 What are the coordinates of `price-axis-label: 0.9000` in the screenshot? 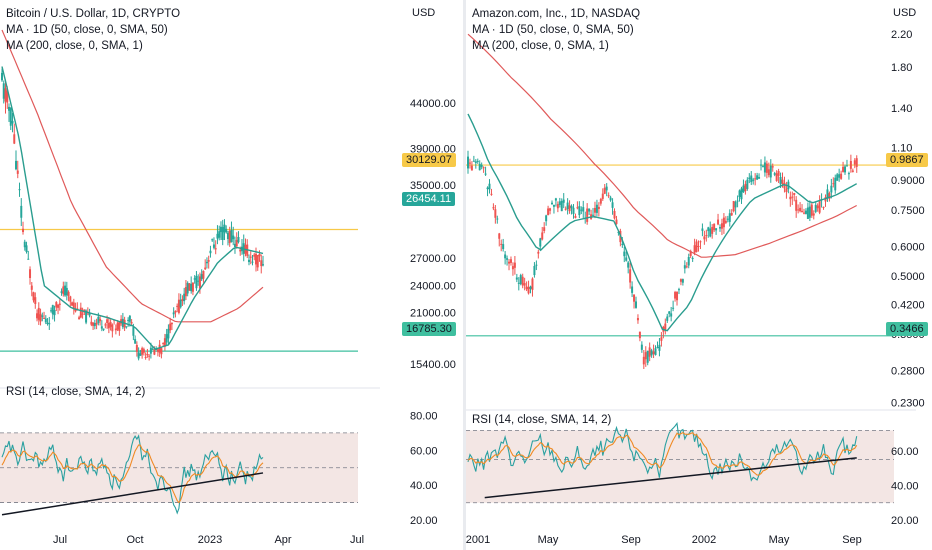 It's located at (908, 181).